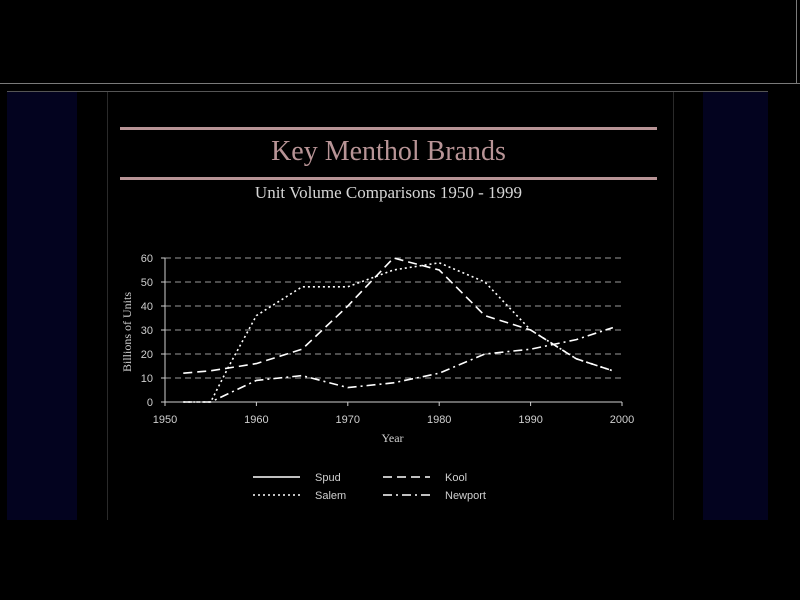 This screenshot has height=600, width=800. What do you see at coordinates (392, 438) in the screenshot?
I see `x-axis-title: Year` at bounding box center [392, 438].